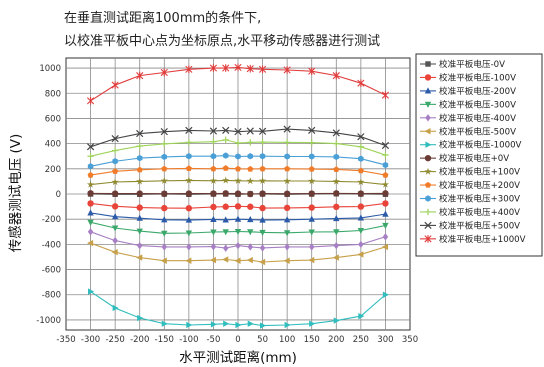 The height and width of the screenshot is (367, 544). Describe the element at coordinates (53, 145) in the screenshot. I see `y-tick-label: 400` at that location.